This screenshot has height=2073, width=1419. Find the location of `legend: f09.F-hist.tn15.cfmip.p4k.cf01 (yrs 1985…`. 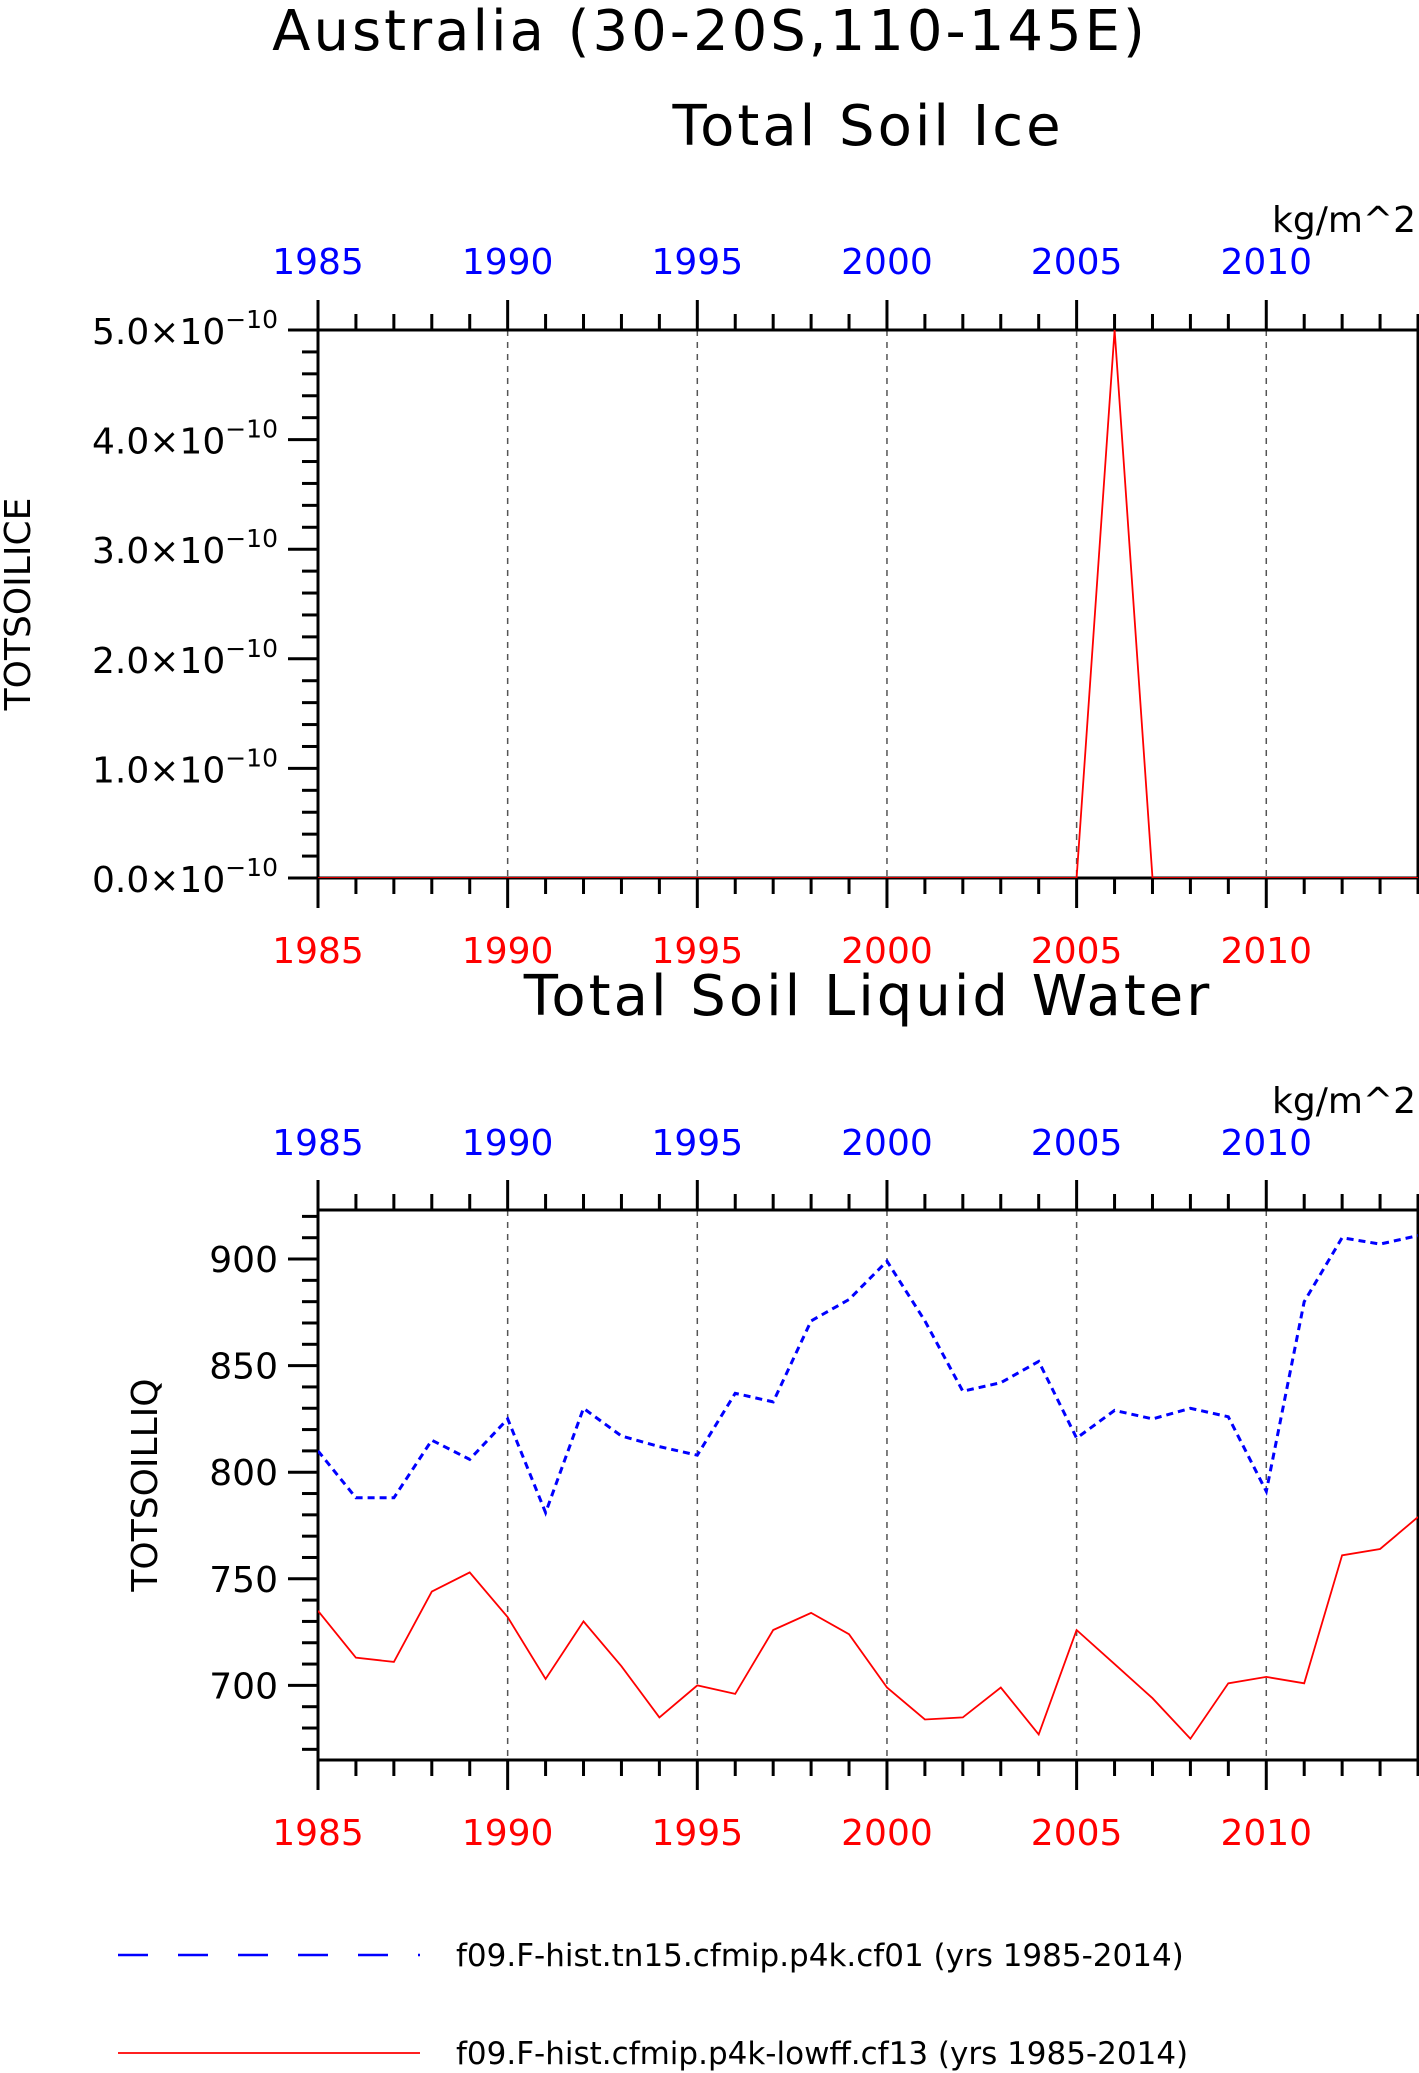

legend: f09.F-hist.tn15.cfmip.p4k.cf01 (yrs 1985… is located at coordinates (653, 2005).